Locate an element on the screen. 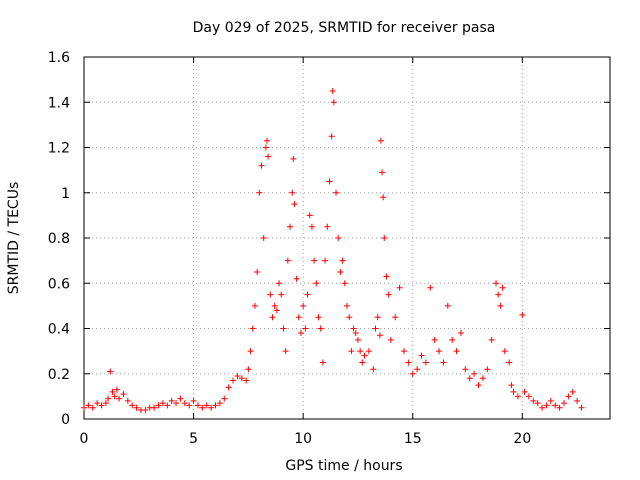 This screenshot has height=480, width=640. x-tick-label: 5 is located at coordinates (193, 439).